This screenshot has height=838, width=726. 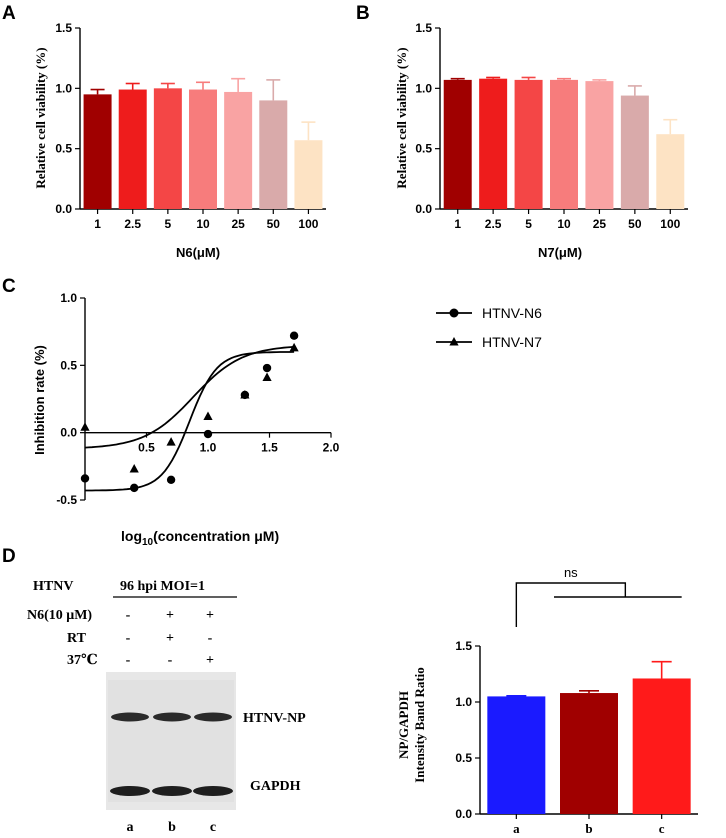 What do you see at coordinates (59, 615) in the screenshot?
I see `blot-row-label: N6(10 μM)` at bounding box center [59, 615].